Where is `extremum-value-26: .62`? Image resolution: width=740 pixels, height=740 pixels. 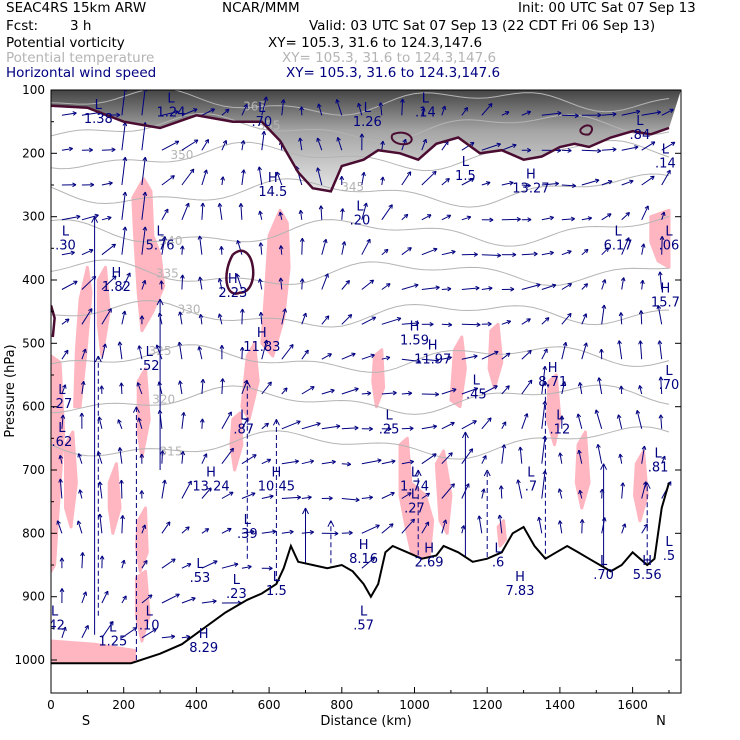 extremum-value-26: .62 is located at coordinates (62, 442).